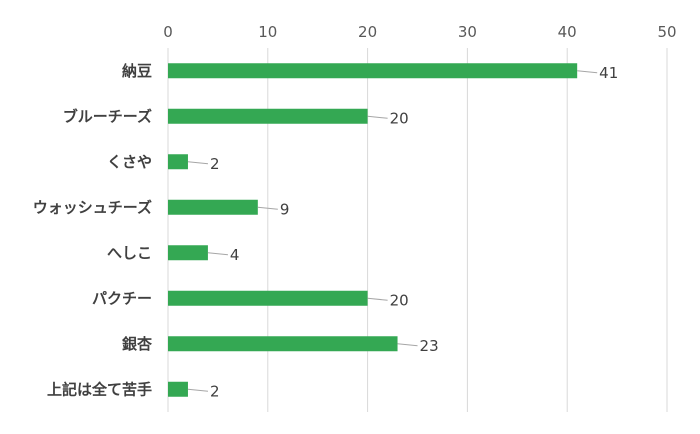 This screenshot has width=700, height=434. Describe the element at coordinates (608, 73) in the screenshot. I see `data-label: 41` at that location.